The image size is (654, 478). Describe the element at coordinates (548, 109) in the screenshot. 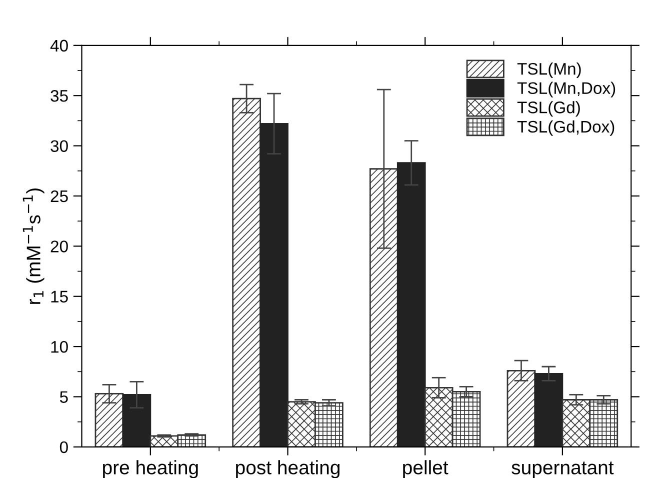

I see `legend-label: TSL(Gd)` at that location.